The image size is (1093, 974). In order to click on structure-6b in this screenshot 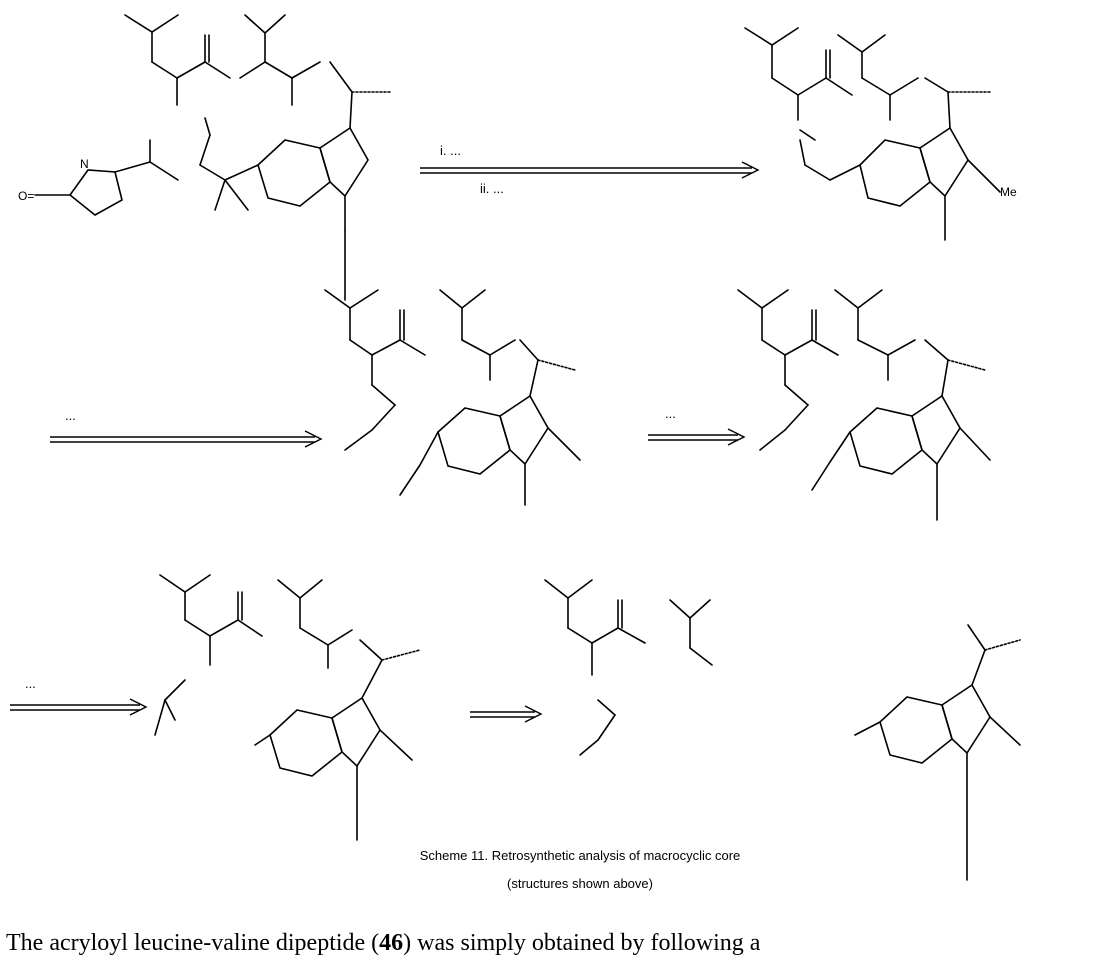, I will do `click(937, 752)`.